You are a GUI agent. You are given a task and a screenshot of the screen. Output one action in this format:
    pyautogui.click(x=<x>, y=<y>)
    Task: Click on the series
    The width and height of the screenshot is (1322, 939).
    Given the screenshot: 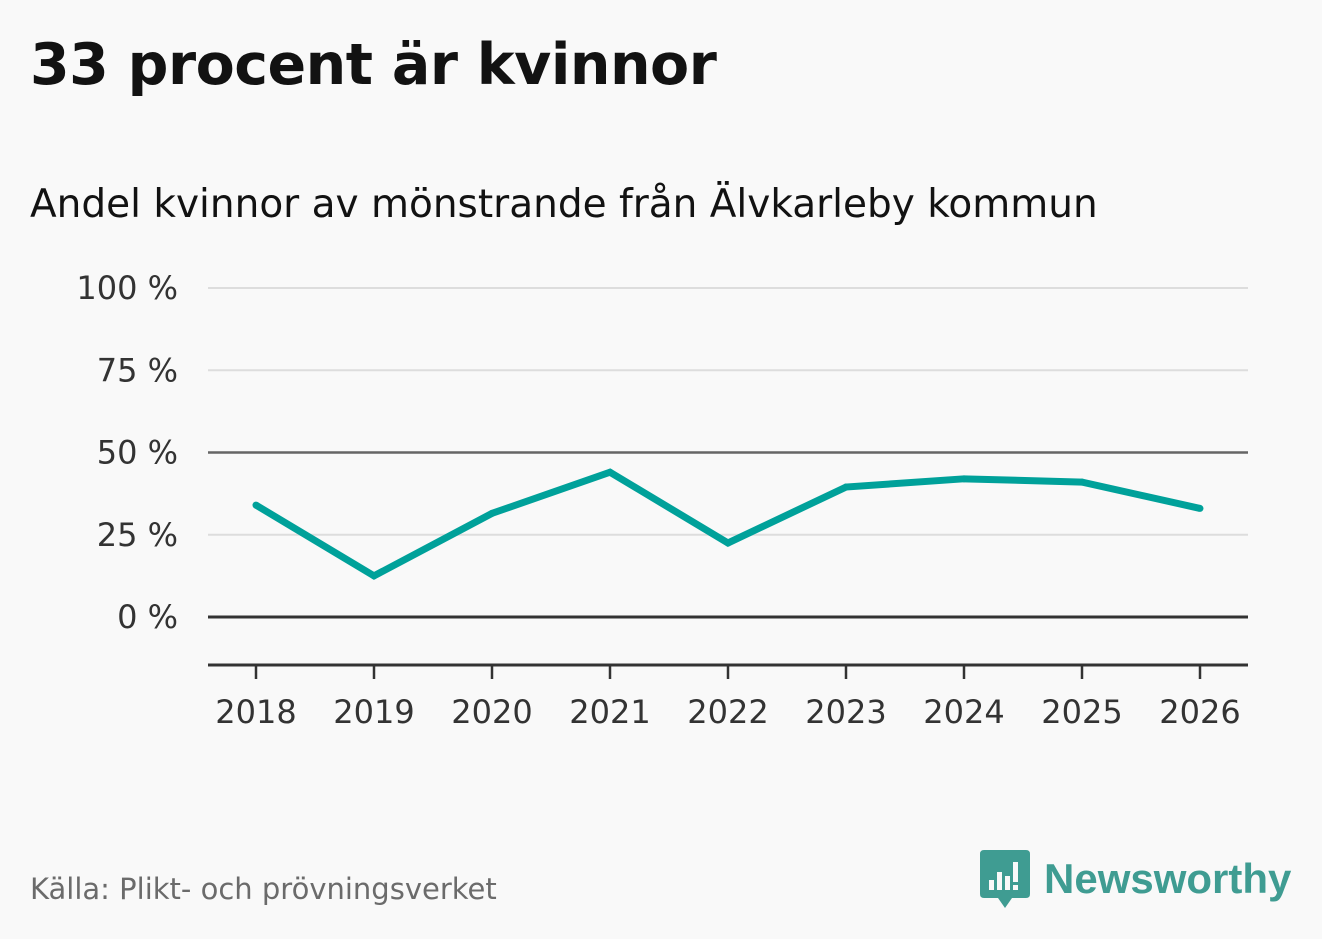 What is the action you would take?
    pyautogui.click(x=728, y=524)
    